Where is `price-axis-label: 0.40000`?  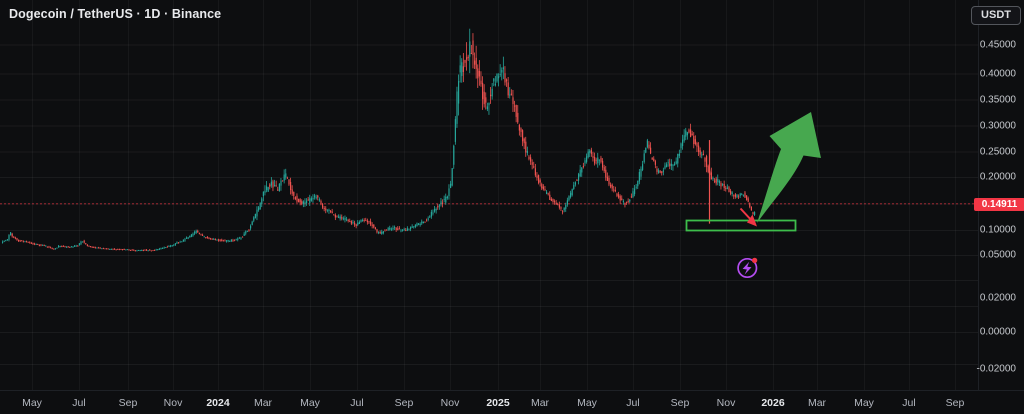 price-axis-label: 0.40000 is located at coordinates (997, 73).